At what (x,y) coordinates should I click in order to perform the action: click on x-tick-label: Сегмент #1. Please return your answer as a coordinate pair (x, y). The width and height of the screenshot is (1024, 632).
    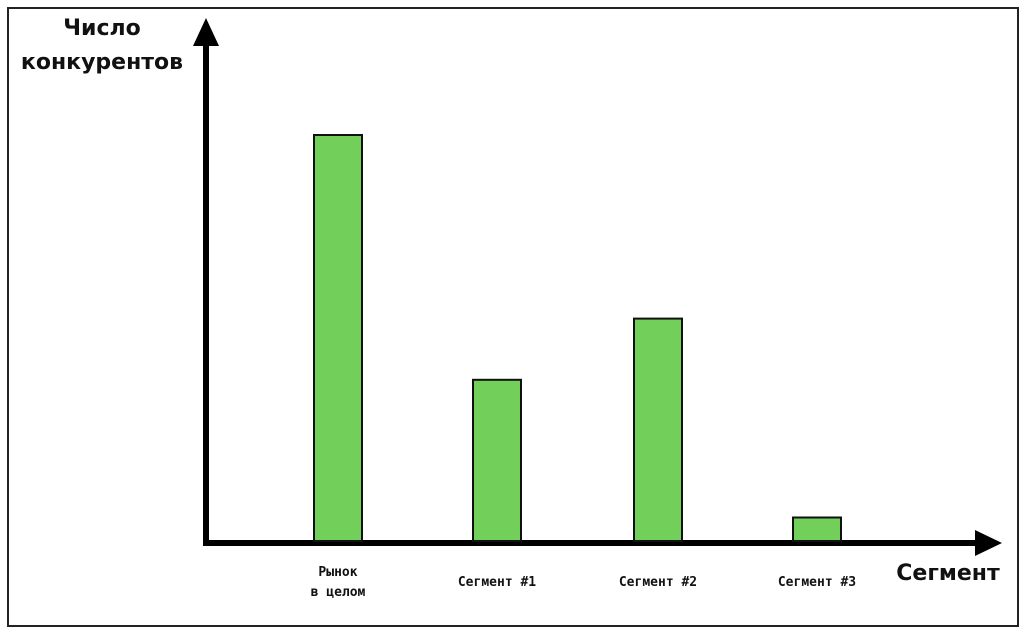
    Looking at the image, I should click on (497, 582).